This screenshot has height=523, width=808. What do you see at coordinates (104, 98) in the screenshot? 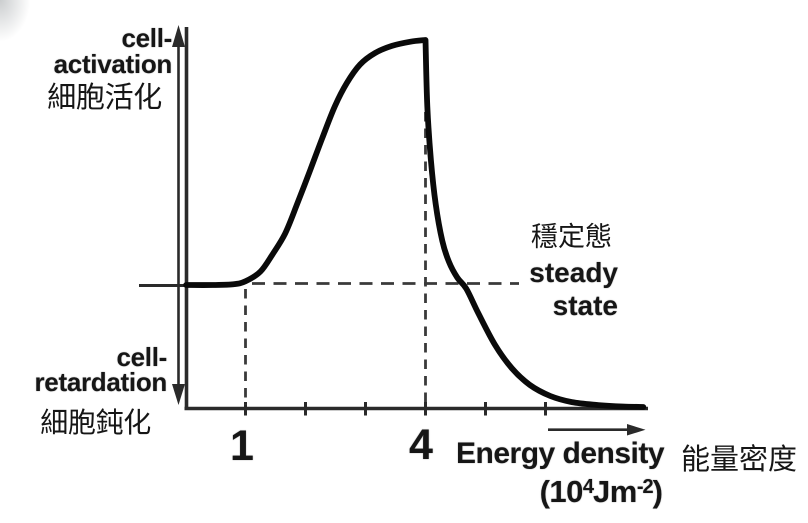
I see `cell-activation-zh: 細胞活化` at bounding box center [104, 98].